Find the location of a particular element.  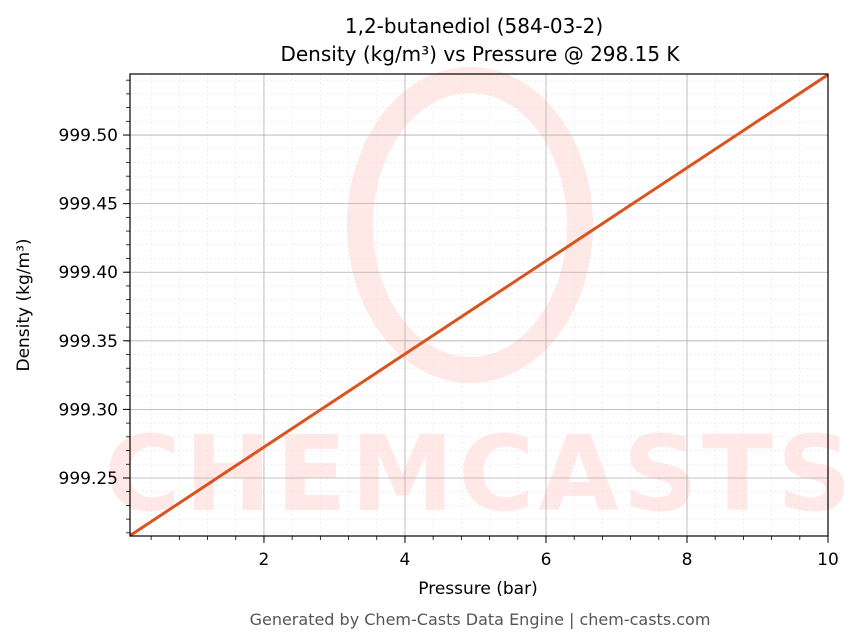

y-tick-label: 999.50 is located at coordinates (88, 136).